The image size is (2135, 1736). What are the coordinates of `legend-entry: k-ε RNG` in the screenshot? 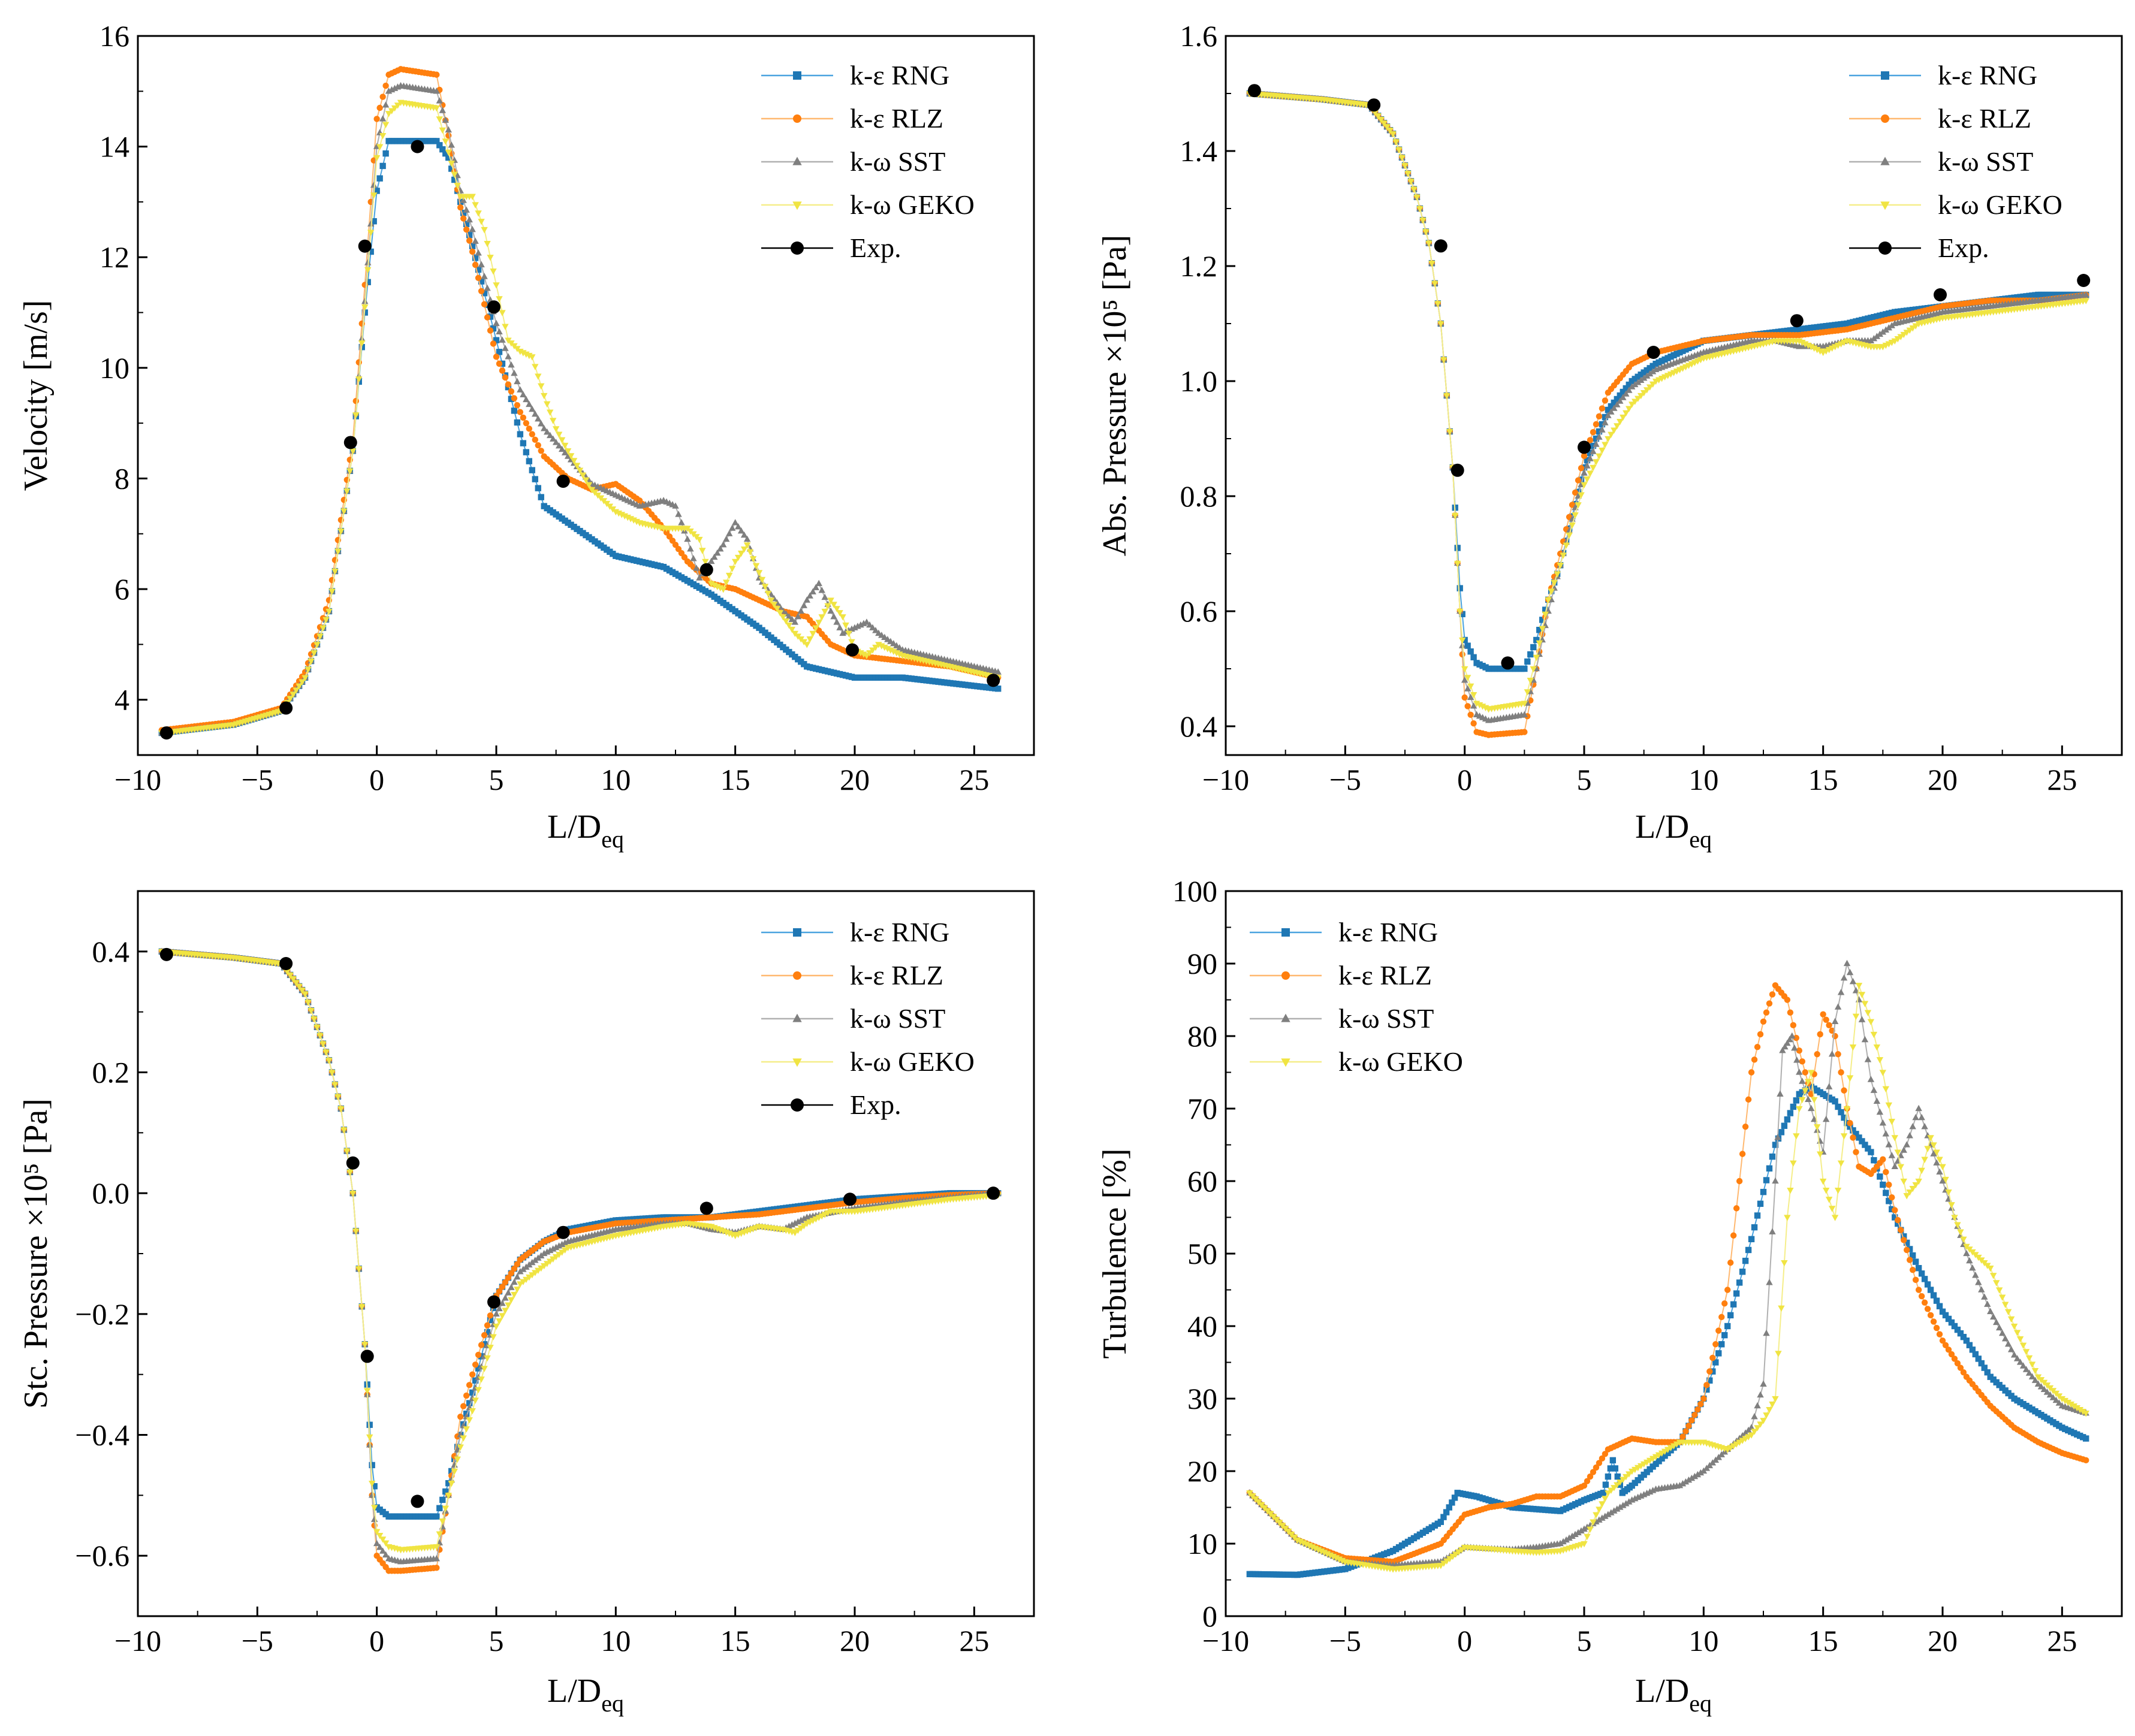 It's located at (1943, 75).